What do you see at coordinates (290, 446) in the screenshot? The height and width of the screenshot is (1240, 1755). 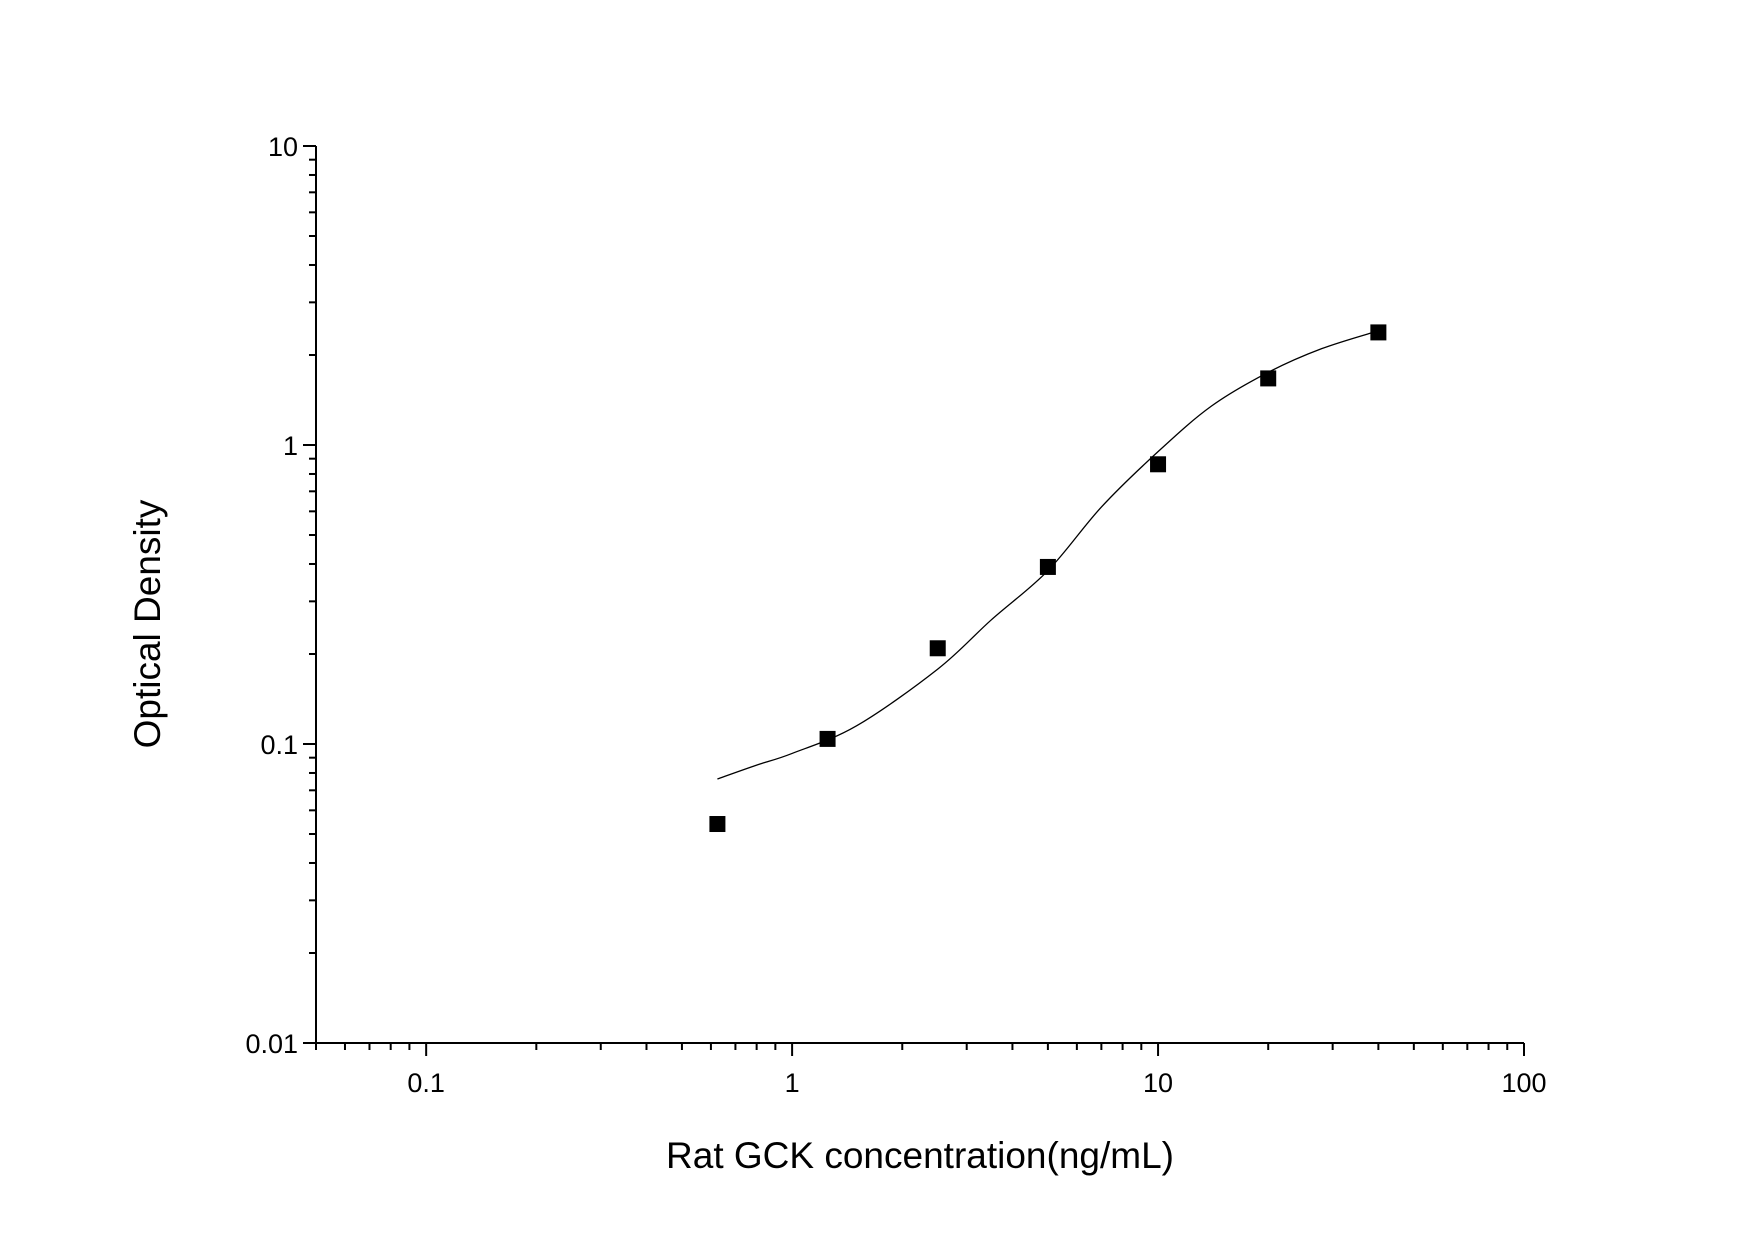 I see `y-tick-label: 1` at bounding box center [290, 446].